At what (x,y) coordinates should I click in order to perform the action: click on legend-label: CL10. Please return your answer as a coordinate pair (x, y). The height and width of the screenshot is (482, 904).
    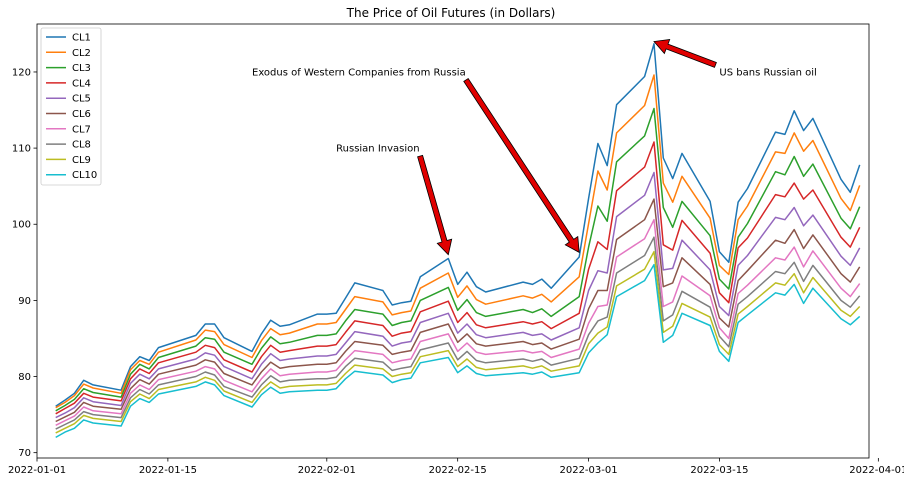
    Looking at the image, I should click on (84, 175).